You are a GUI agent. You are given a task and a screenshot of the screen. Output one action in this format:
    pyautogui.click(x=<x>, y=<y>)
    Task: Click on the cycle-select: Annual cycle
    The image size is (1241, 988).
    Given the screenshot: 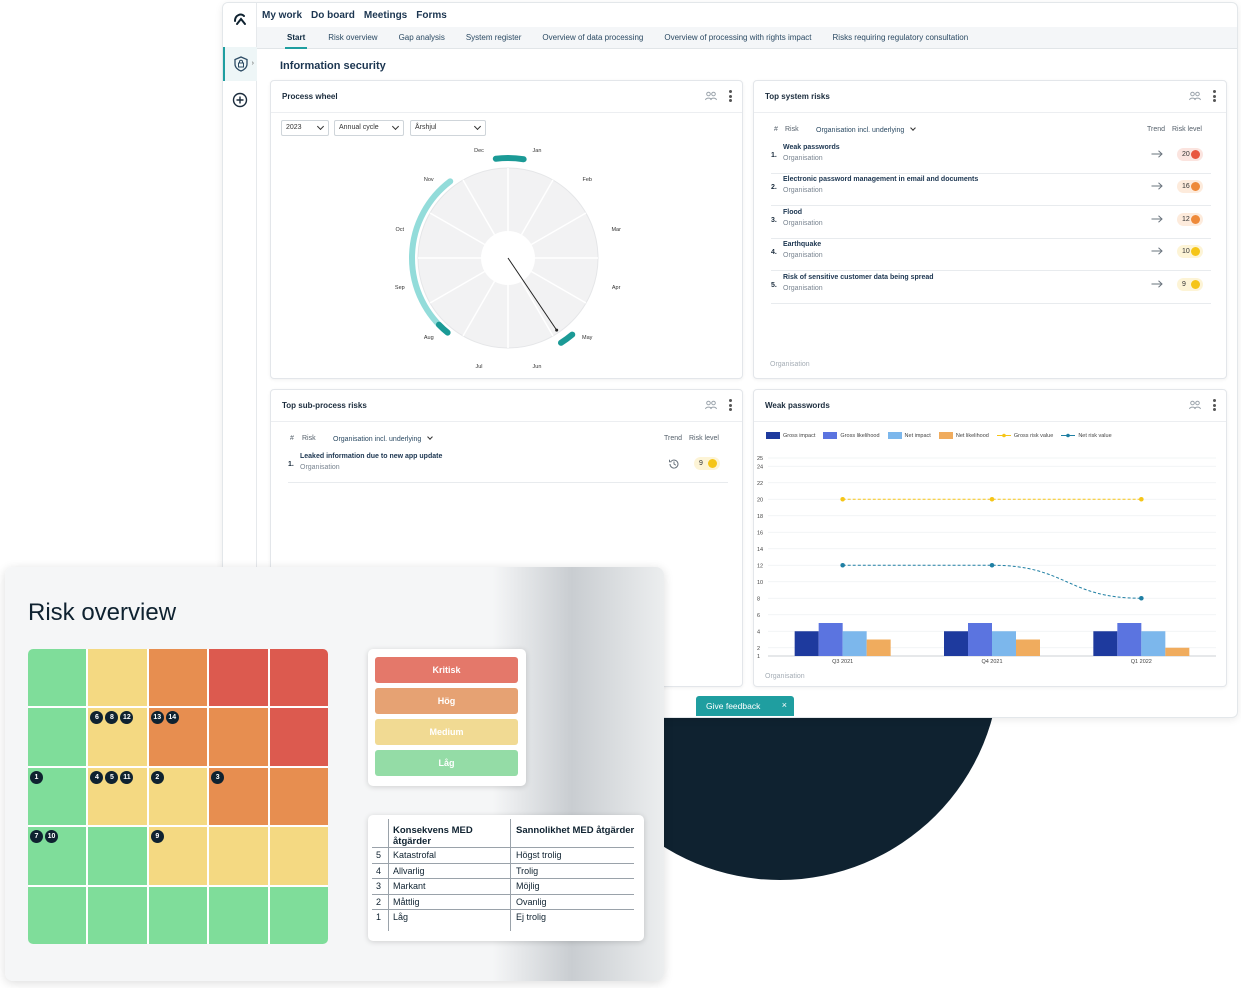 What is the action you would take?
    pyautogui.click(x=369, y=128)
    